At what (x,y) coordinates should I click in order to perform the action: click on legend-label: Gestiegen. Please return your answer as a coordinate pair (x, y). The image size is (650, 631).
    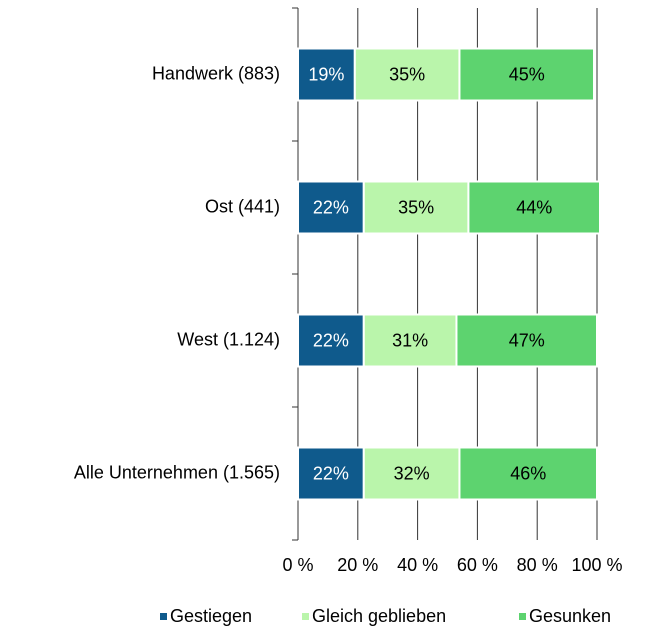
    Looking at the image, I should click on (211, 616).